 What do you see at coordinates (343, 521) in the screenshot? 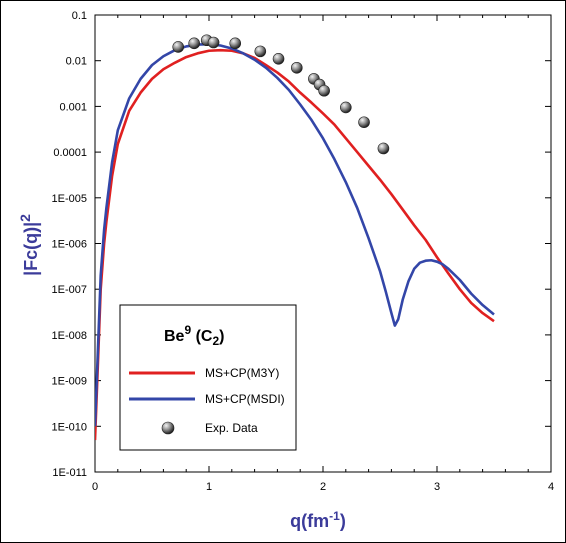
I see `x-axis-title-close: )` at bounding box center [343, 521].